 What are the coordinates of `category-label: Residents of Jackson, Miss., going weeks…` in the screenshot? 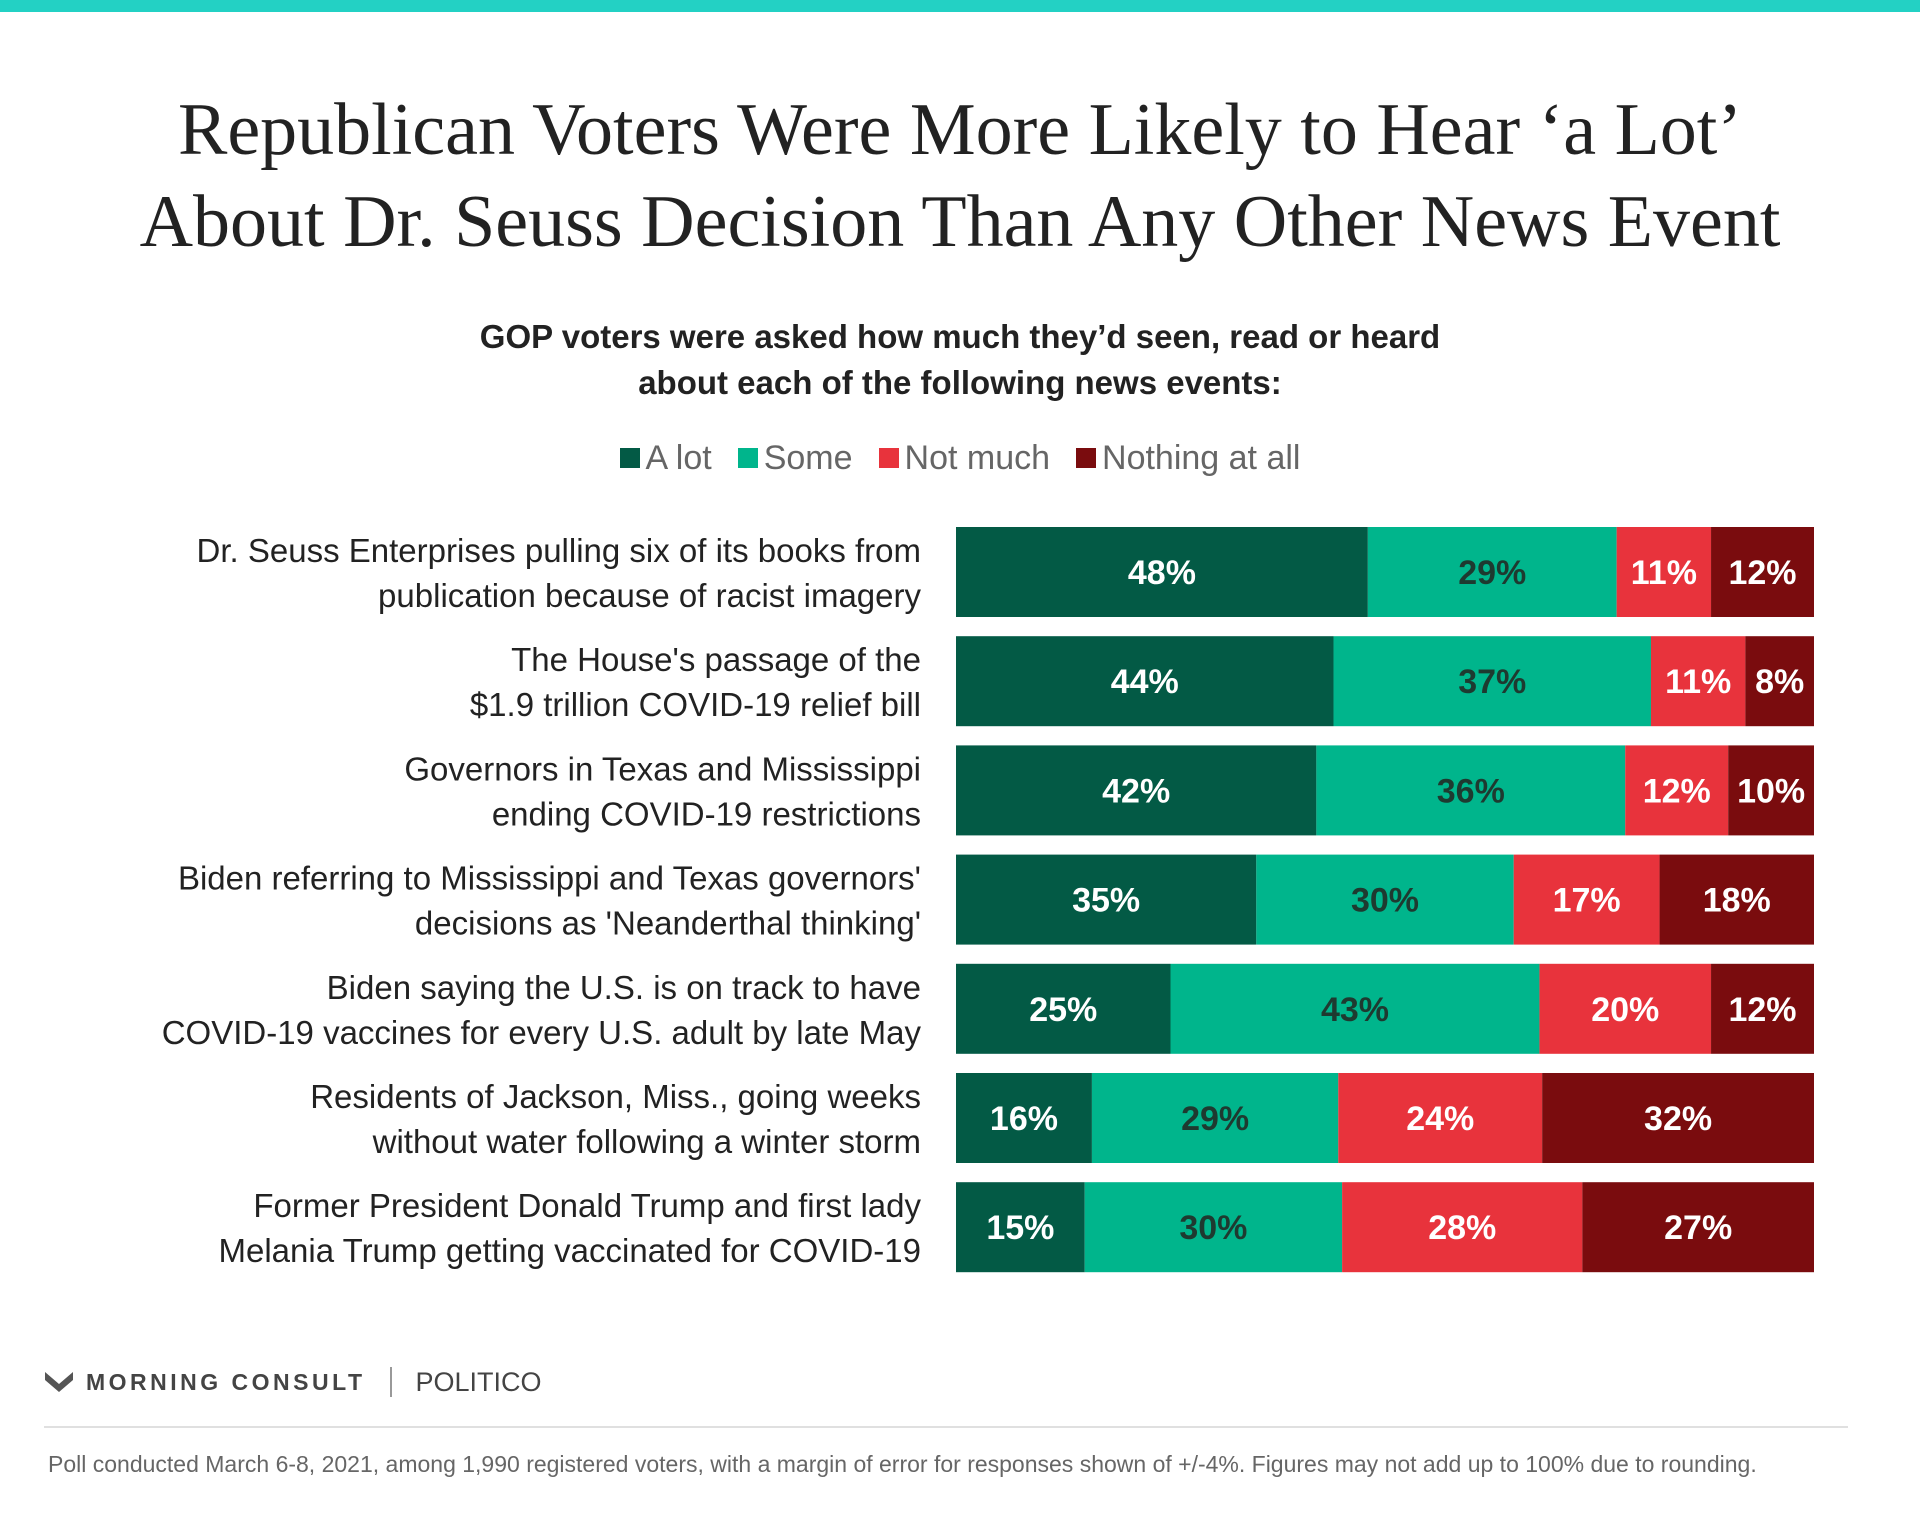 It's located at (615, 1119).